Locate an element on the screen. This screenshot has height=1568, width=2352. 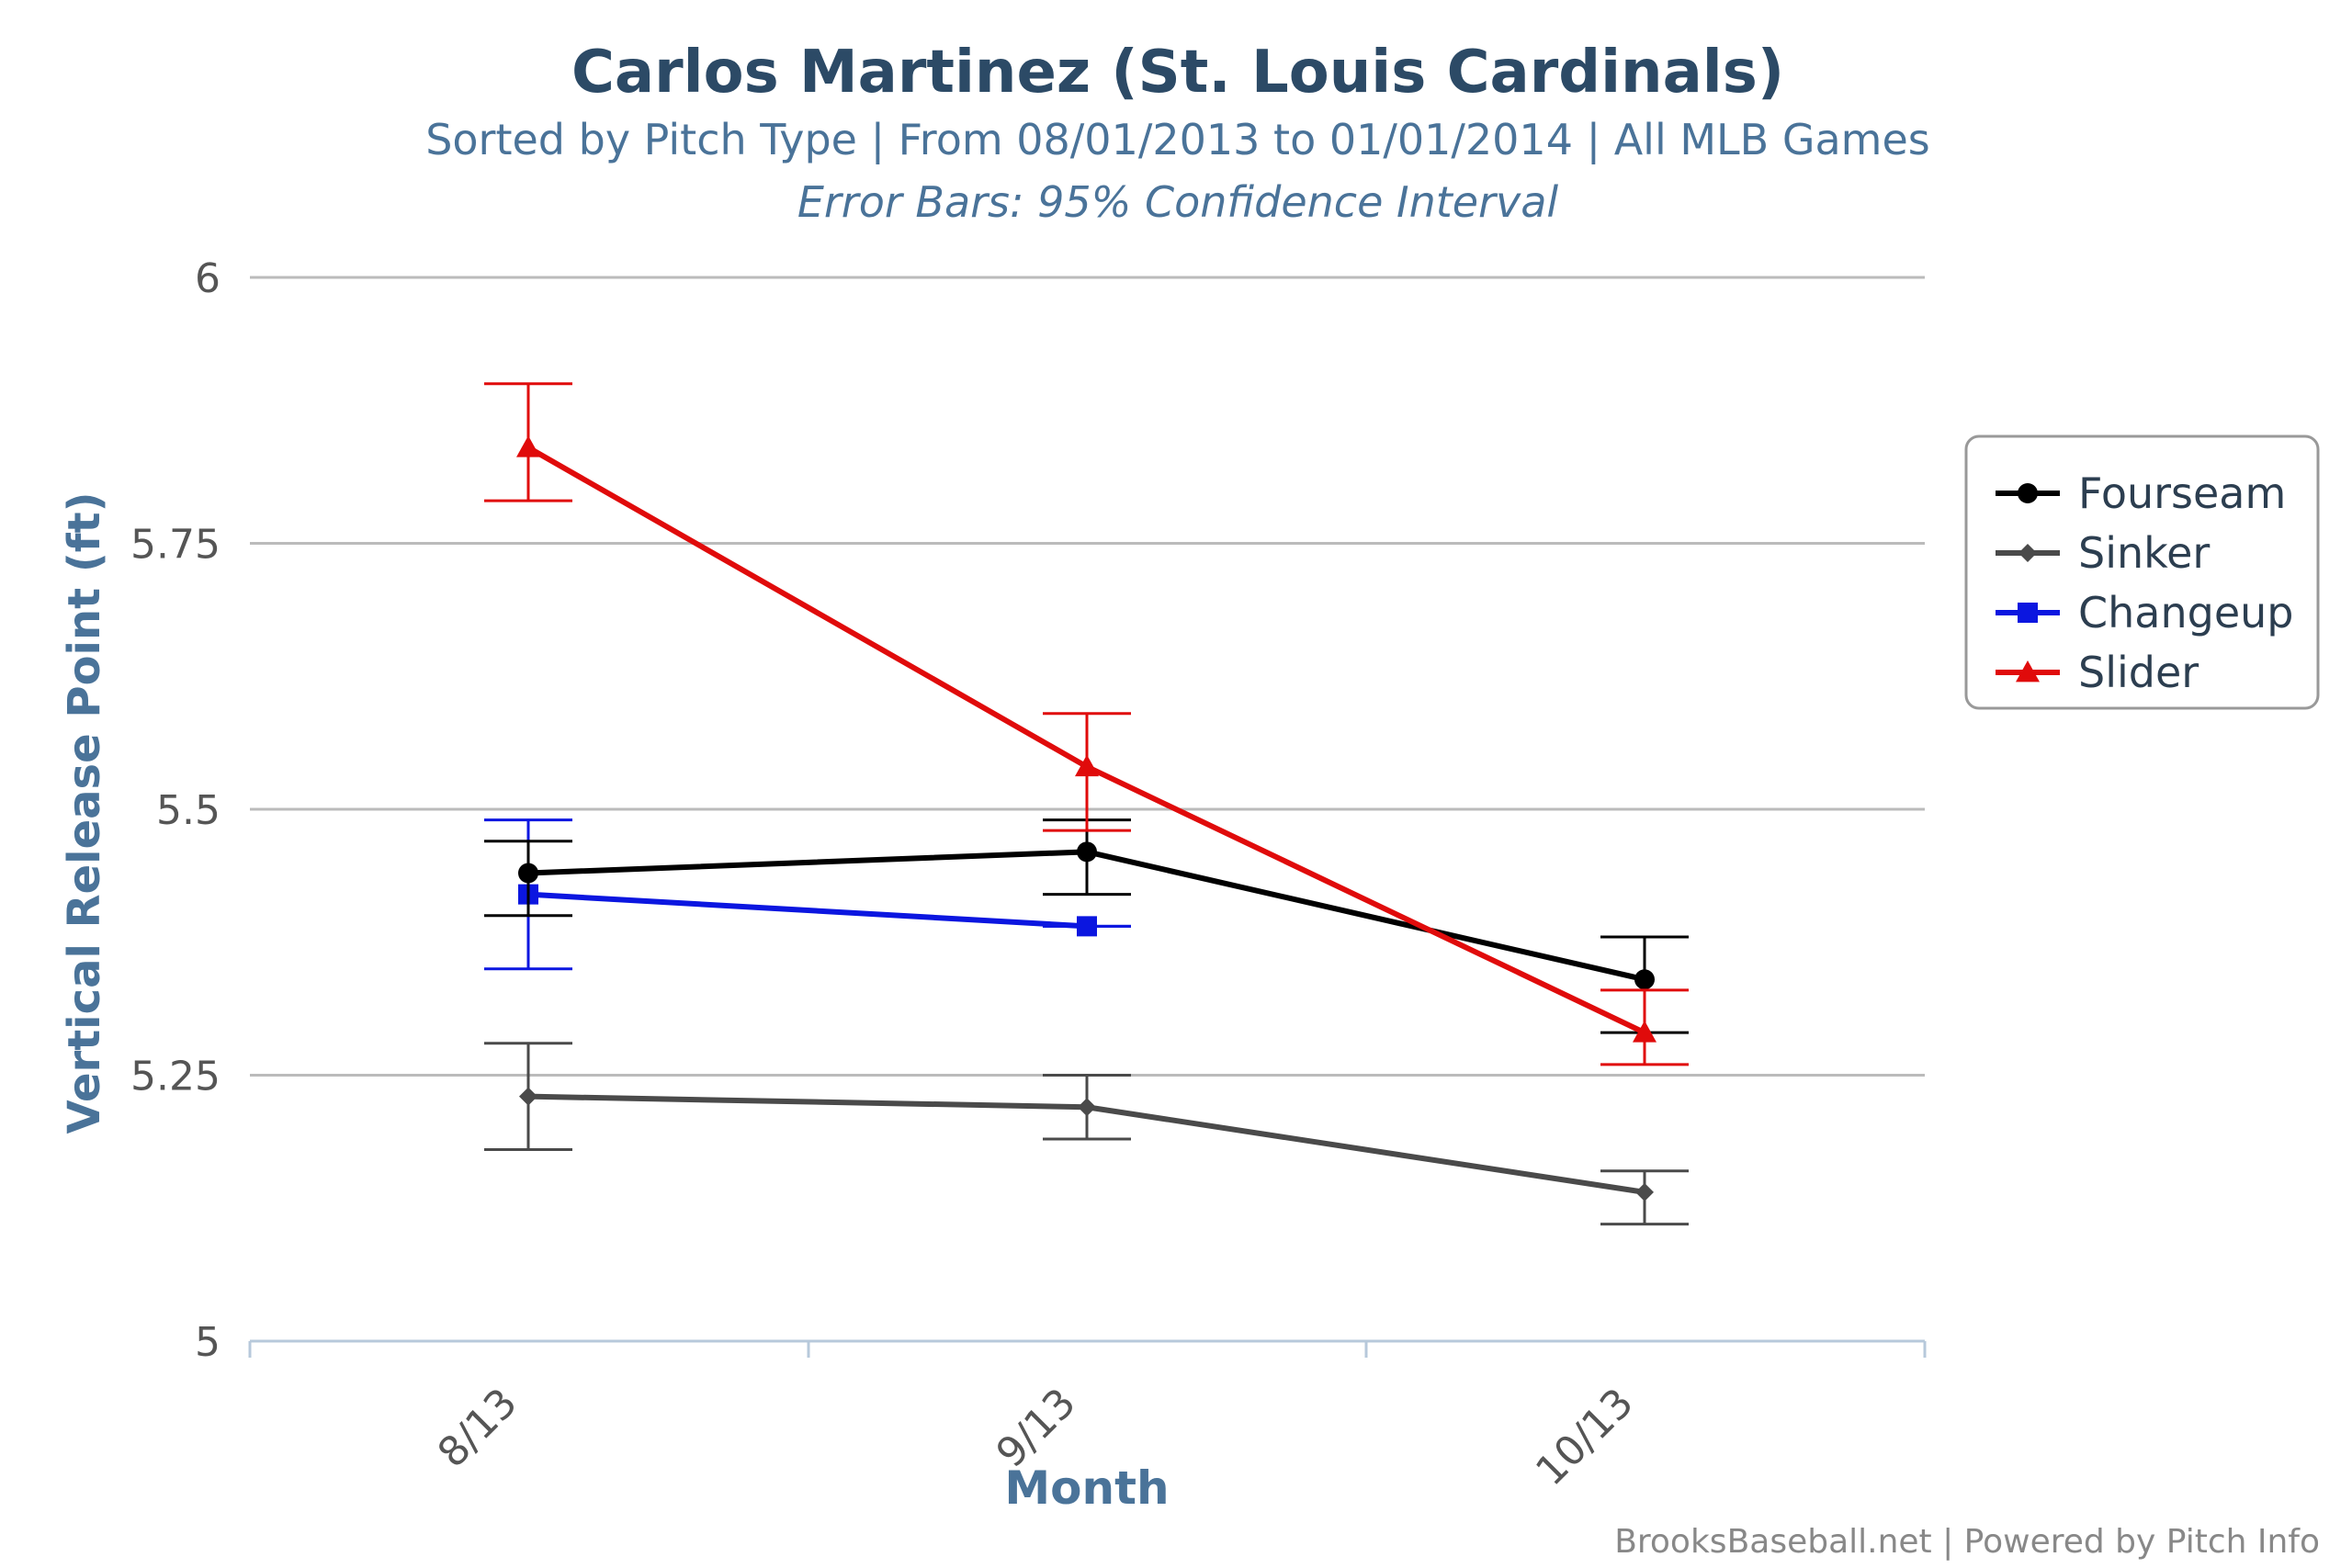
legend-label-sinker: Sinker is located at coordinates (2144, 553).